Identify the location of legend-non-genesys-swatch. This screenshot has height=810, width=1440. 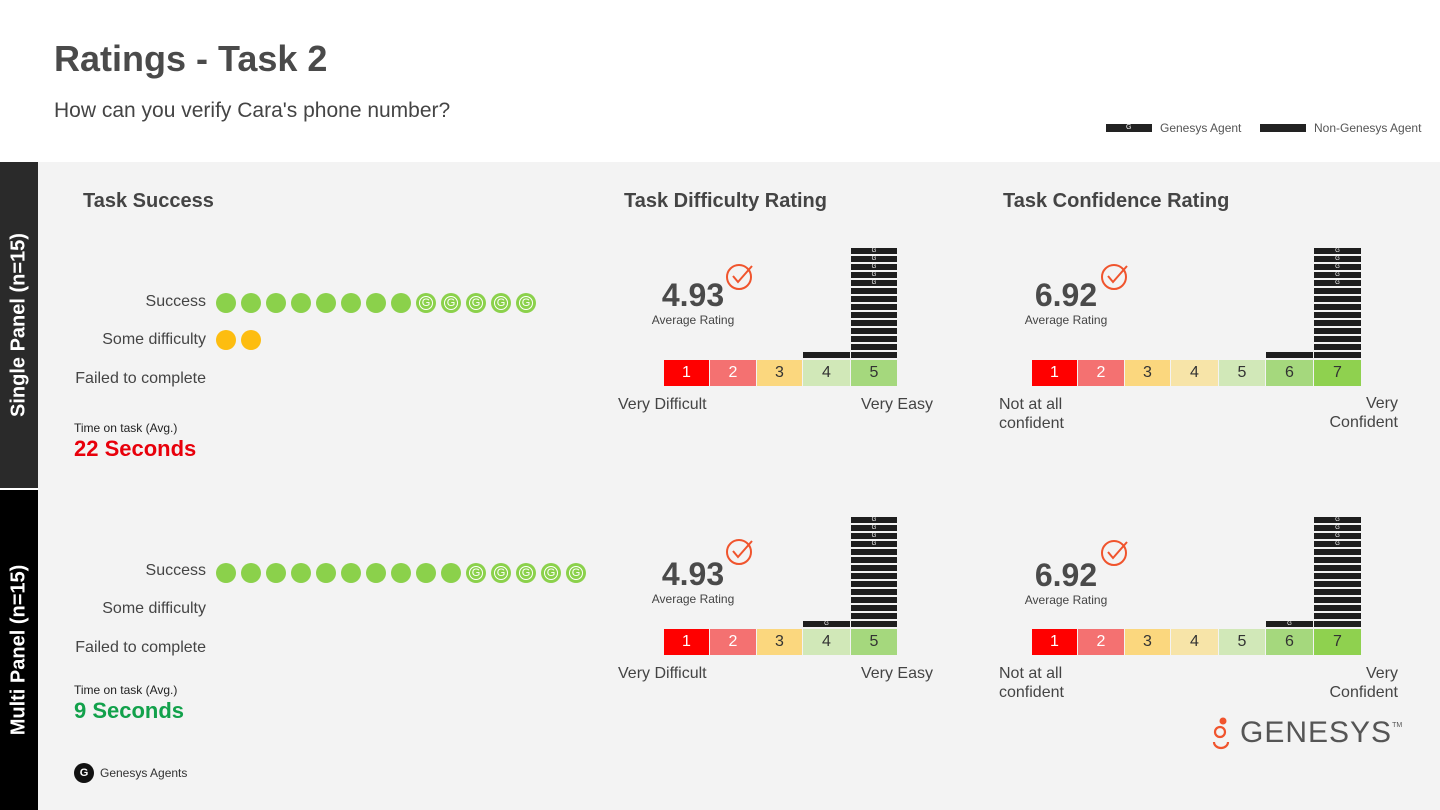
(1283, 128).